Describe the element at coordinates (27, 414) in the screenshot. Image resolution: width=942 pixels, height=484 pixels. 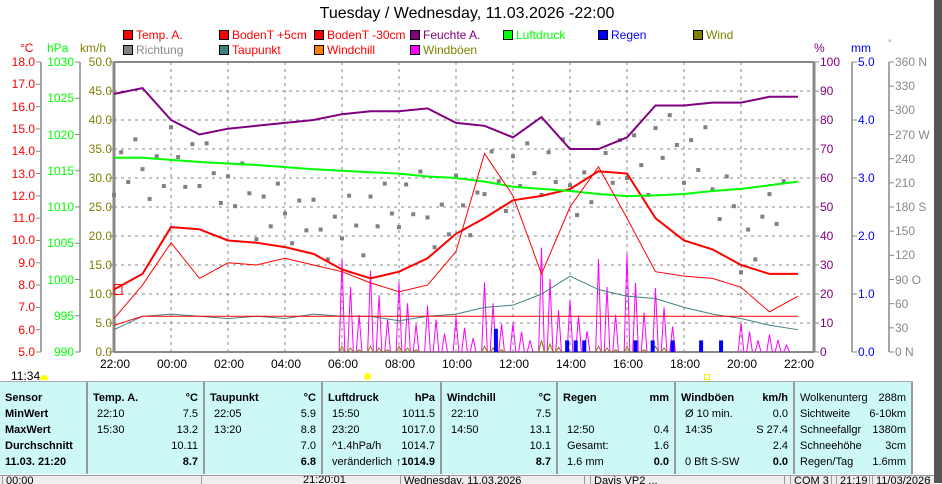
I see `row-label: MinWert` at that location.